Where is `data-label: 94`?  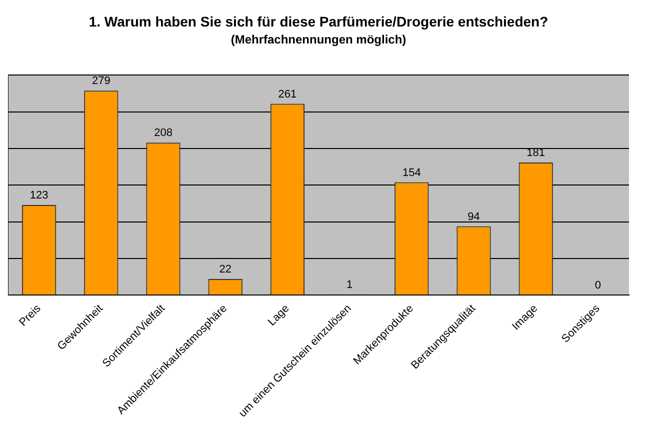
data-label: 94 is located at coordinates (474, 216).